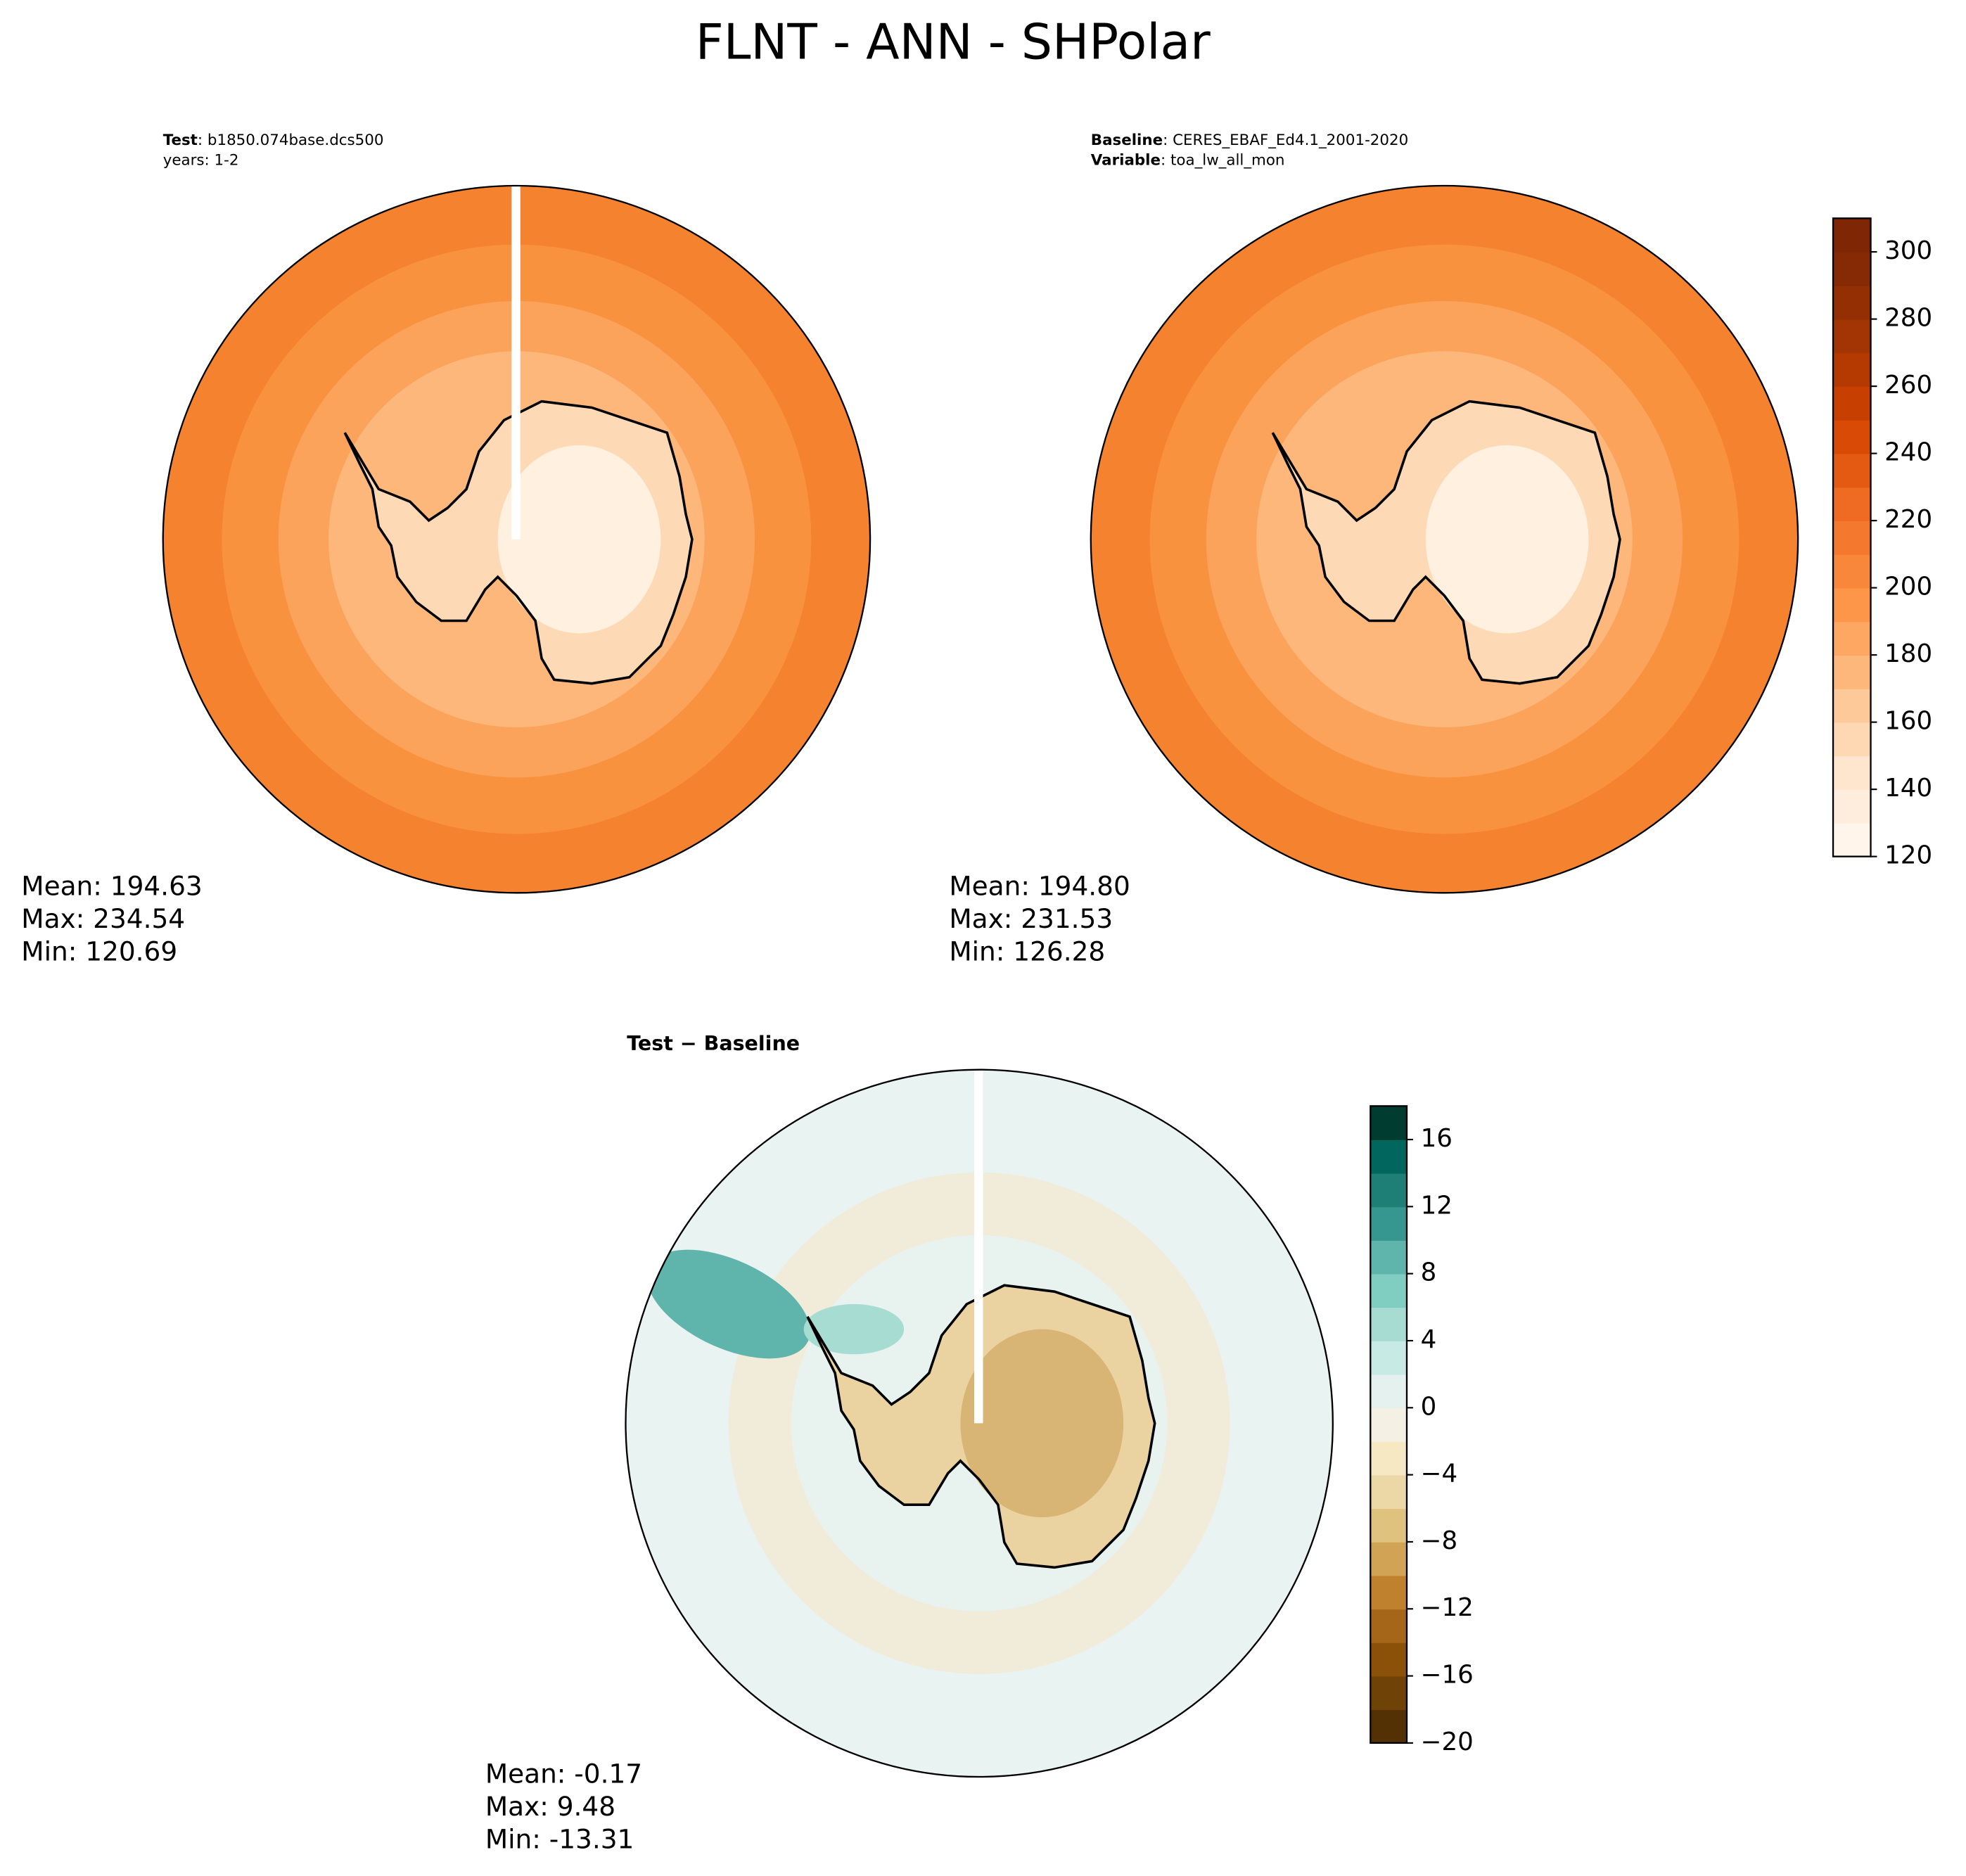 This screenshot has height=1876, width=1966. Describe the element at coordinates (1908, 788) in the screenshot. I see `colorbar-tick-label: 140` at that location.